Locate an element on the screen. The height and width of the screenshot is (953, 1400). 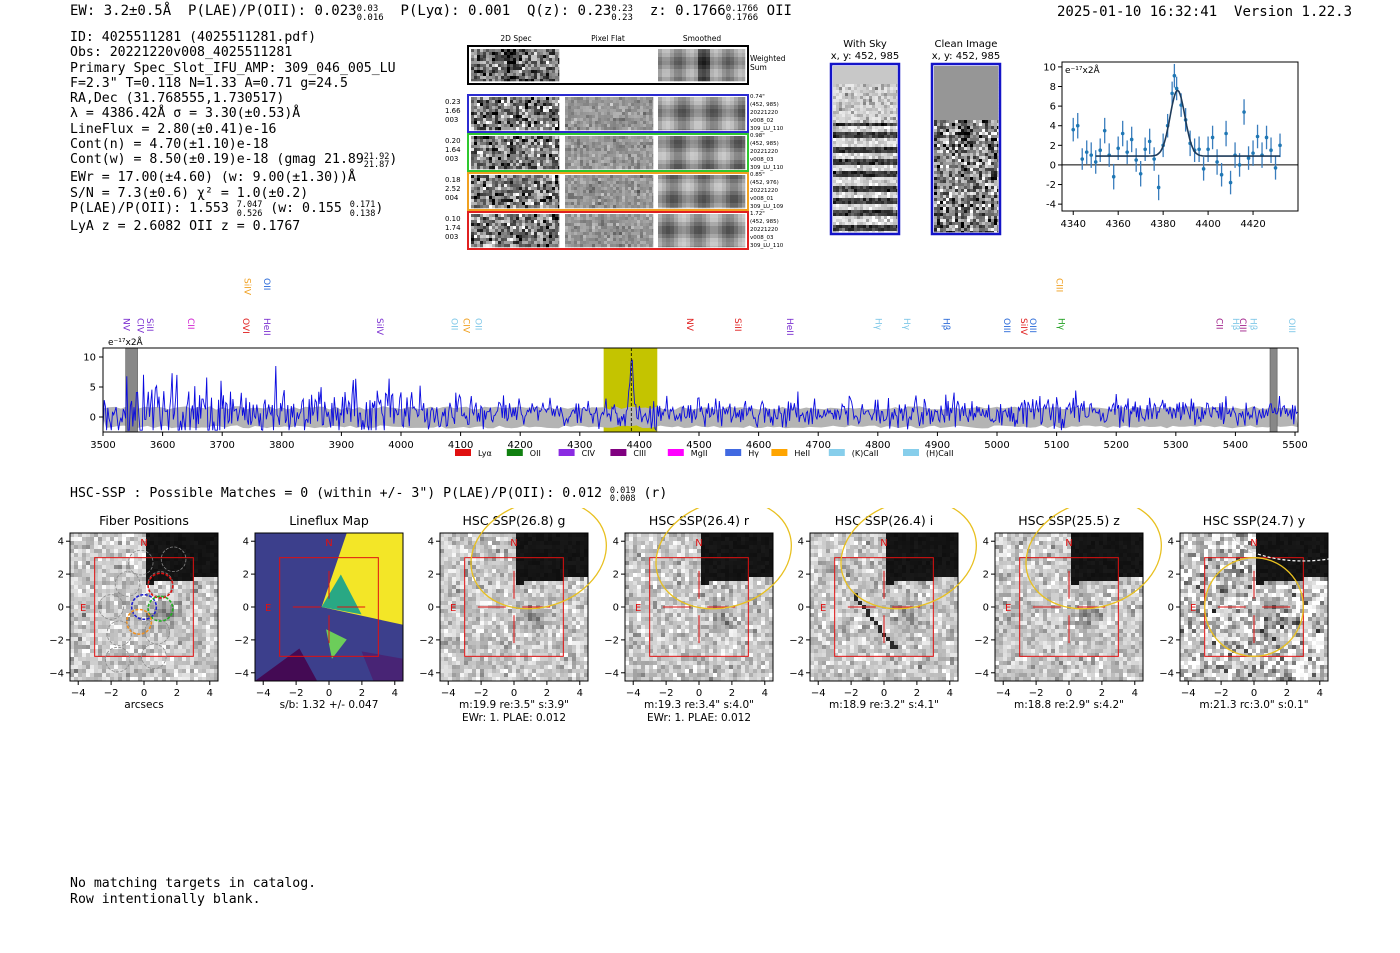
panel-title: HSC SSP(25.5) z is located at coordinates (1069, 520).